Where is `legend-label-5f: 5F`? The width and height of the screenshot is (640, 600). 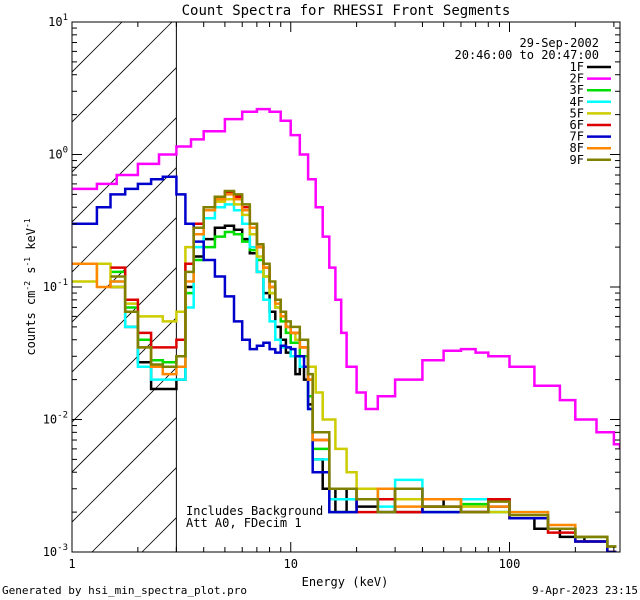 legend-label-5f: 5F is located at coordinates (577, 113).